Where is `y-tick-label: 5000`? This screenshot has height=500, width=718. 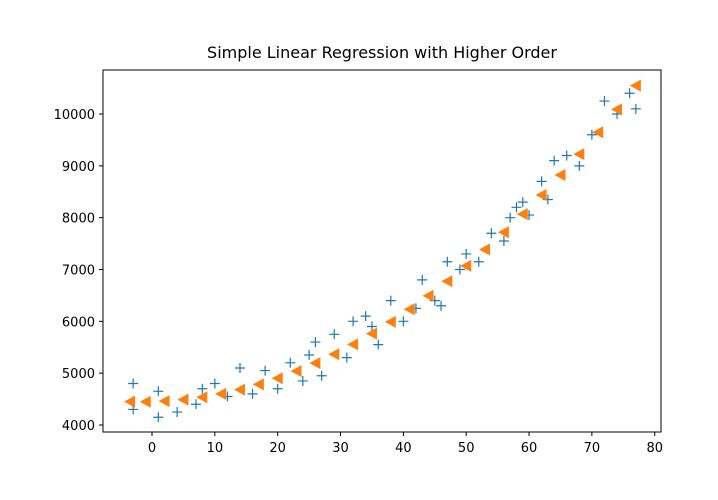
y-tick-label: 5000 is located at coordinates (78, 374).